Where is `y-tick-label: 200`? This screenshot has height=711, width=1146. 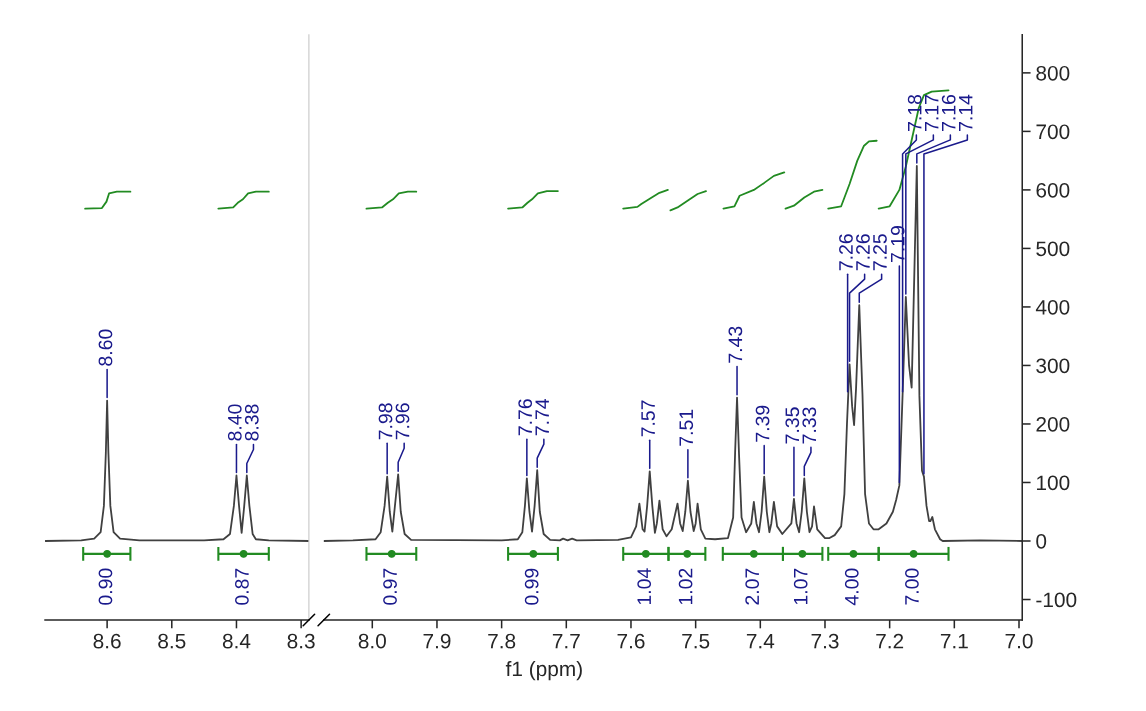 y-tick-label: 200 is located at coordinates (1053, 424).